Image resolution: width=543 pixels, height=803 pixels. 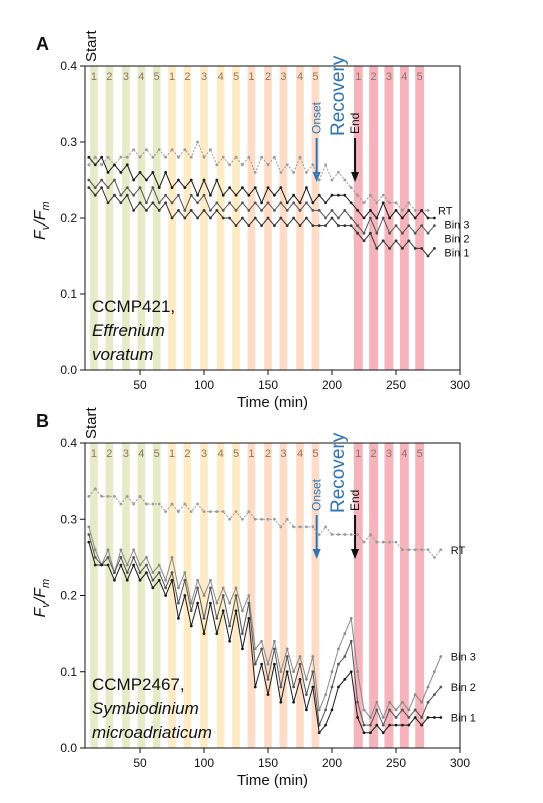 What do you see at coordinates (338, 95) in the screenshot?
I see `recovery-label: Recovery` at bounding box center [338, 95].